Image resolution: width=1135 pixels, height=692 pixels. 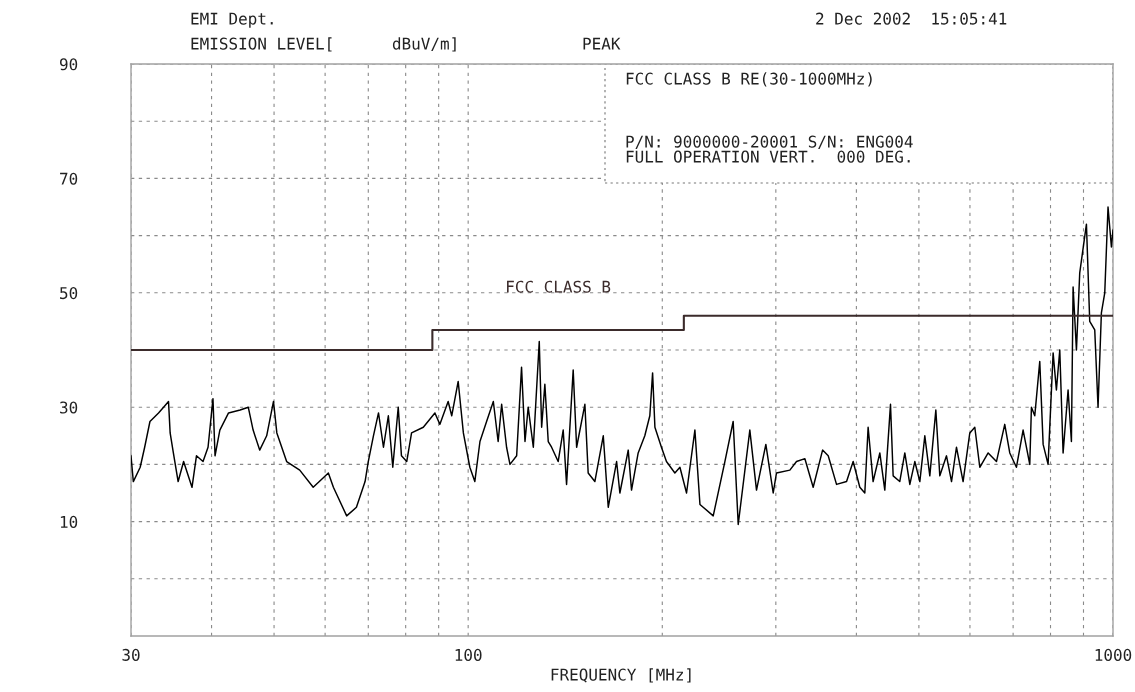 What do you see at coordinates (621, 675) in the screenshot?
I see `x-axis-title: FREQUENCY [MHz]` at bounding box center [621, 675].